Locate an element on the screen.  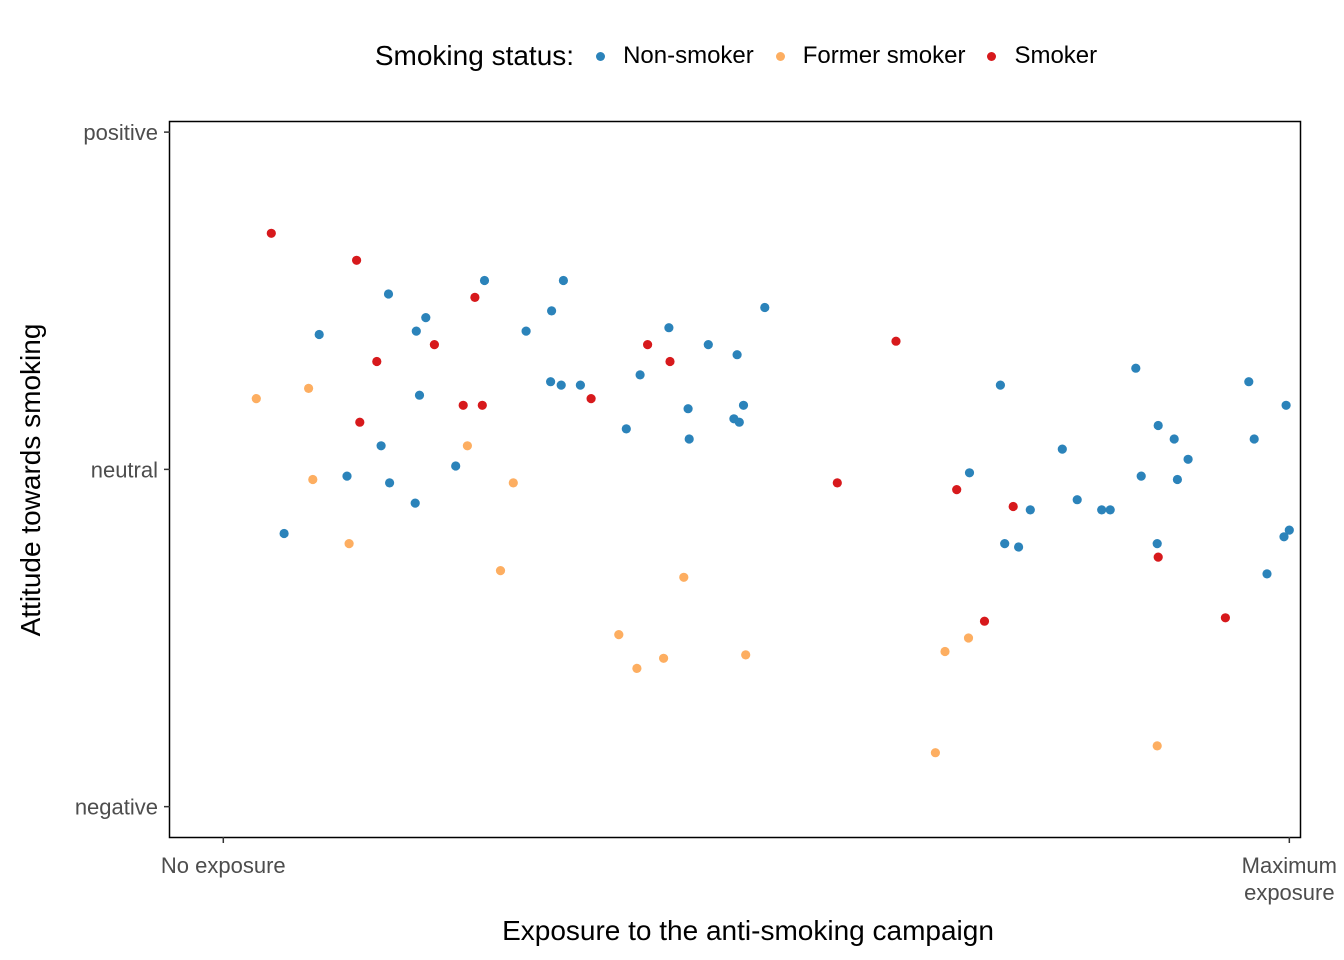
legend-label-former-smoker: Former smoker is located at coordinates (884, 55).